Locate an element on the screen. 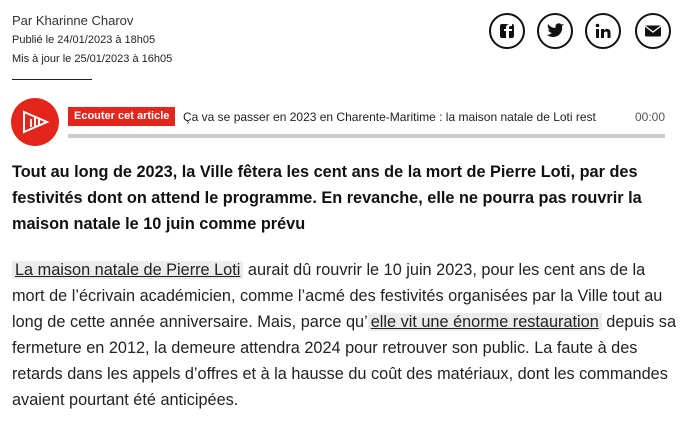 The height and width of the screenshot is (428, 690). audio-progress is located at coordinates (366, 136).